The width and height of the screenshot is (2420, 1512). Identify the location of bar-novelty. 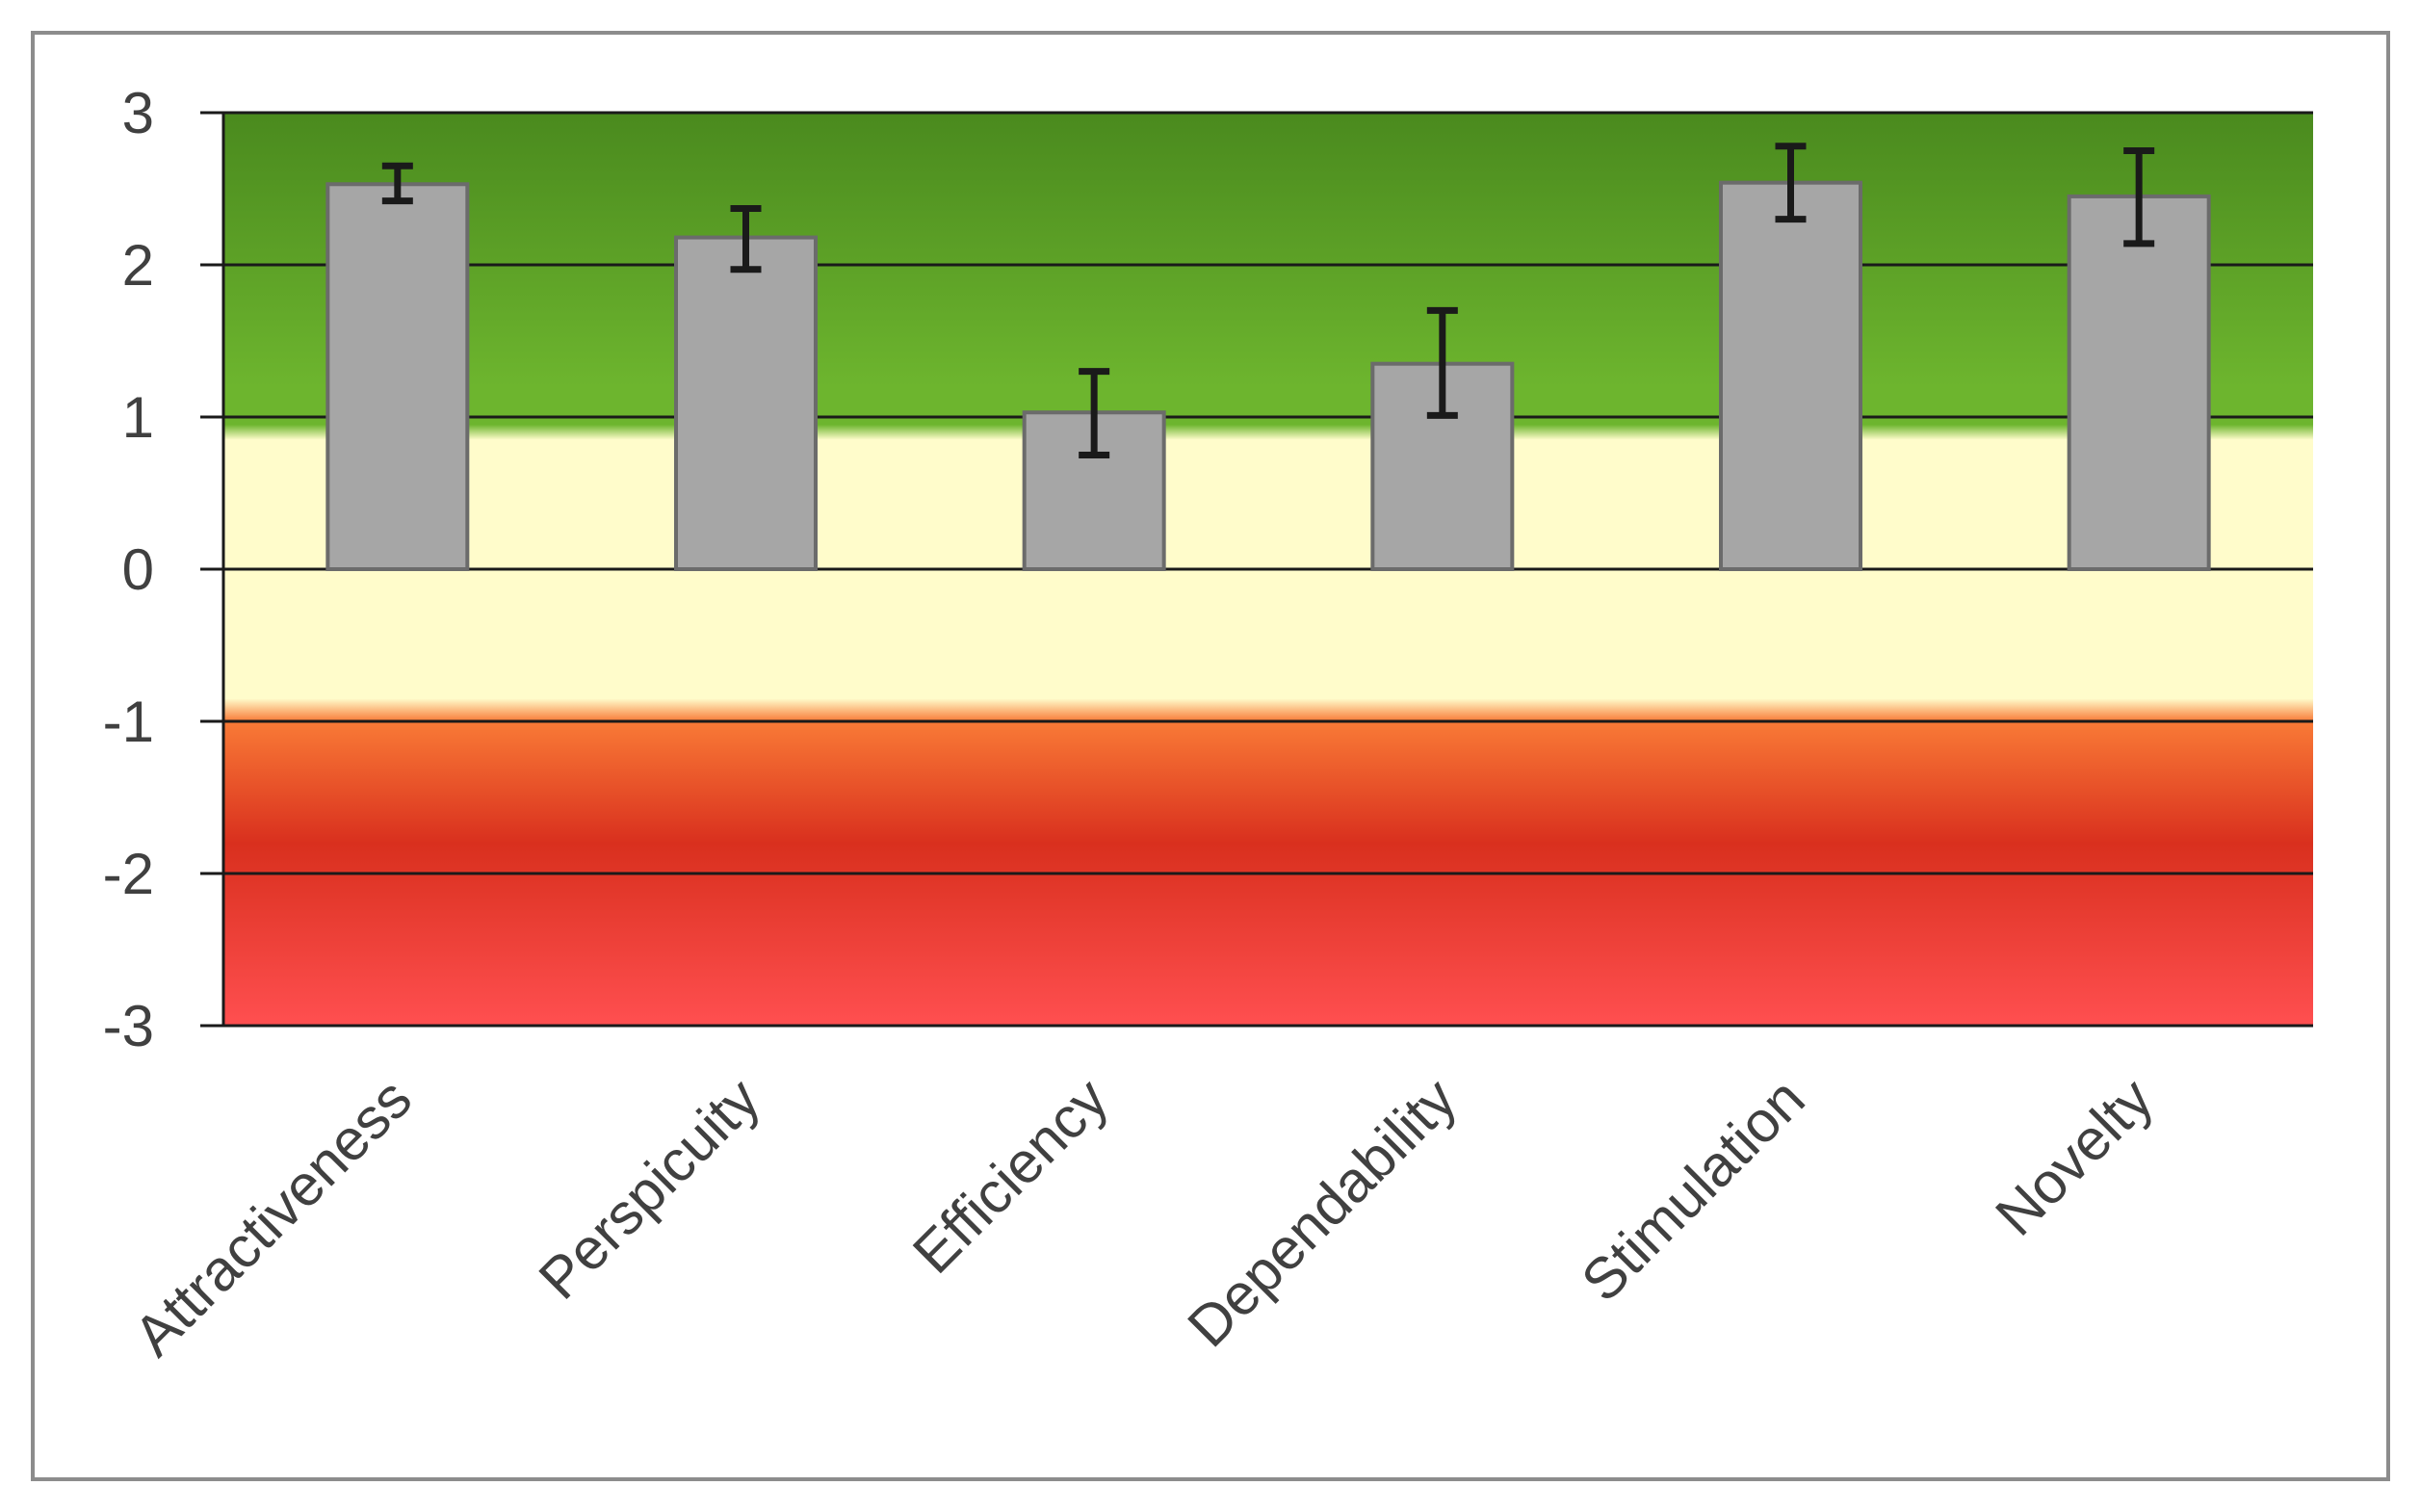
(2139, 382).